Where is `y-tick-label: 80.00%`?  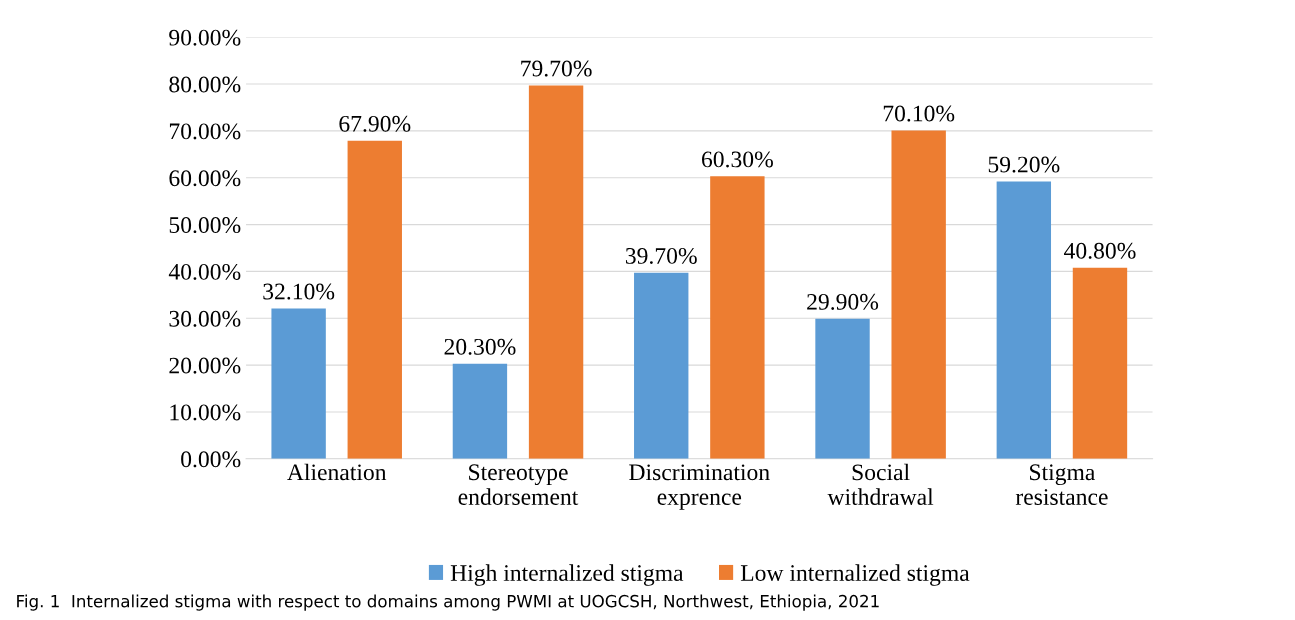 y-tick-label: 80.00% is located at coordinates (205, 84).